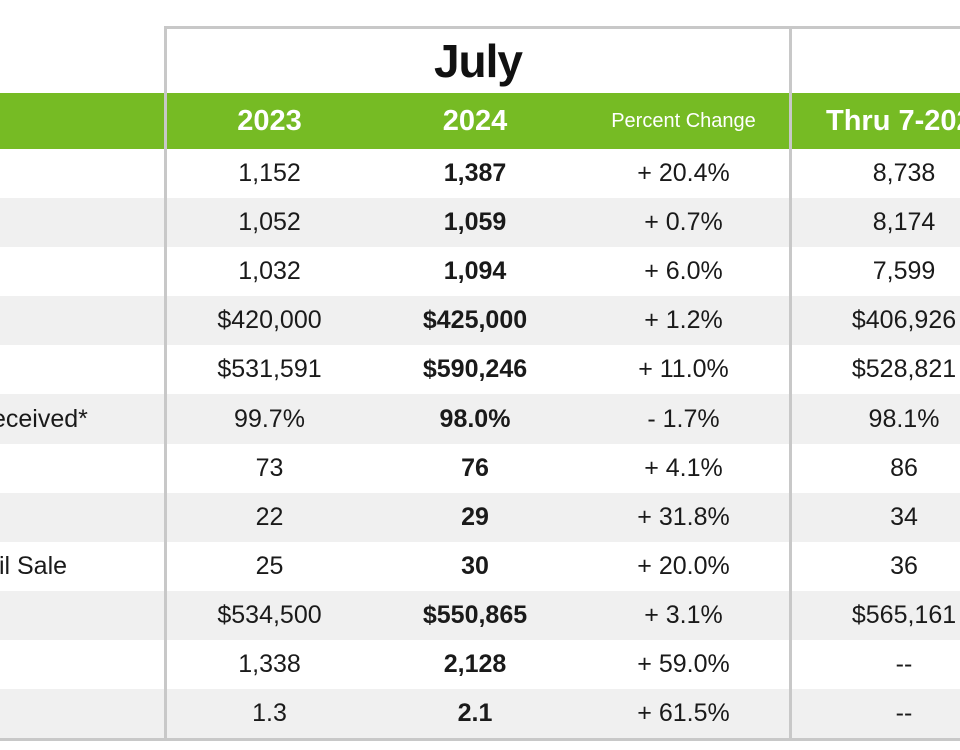  I want to click on value-ytd: 36, so click(904, 565).